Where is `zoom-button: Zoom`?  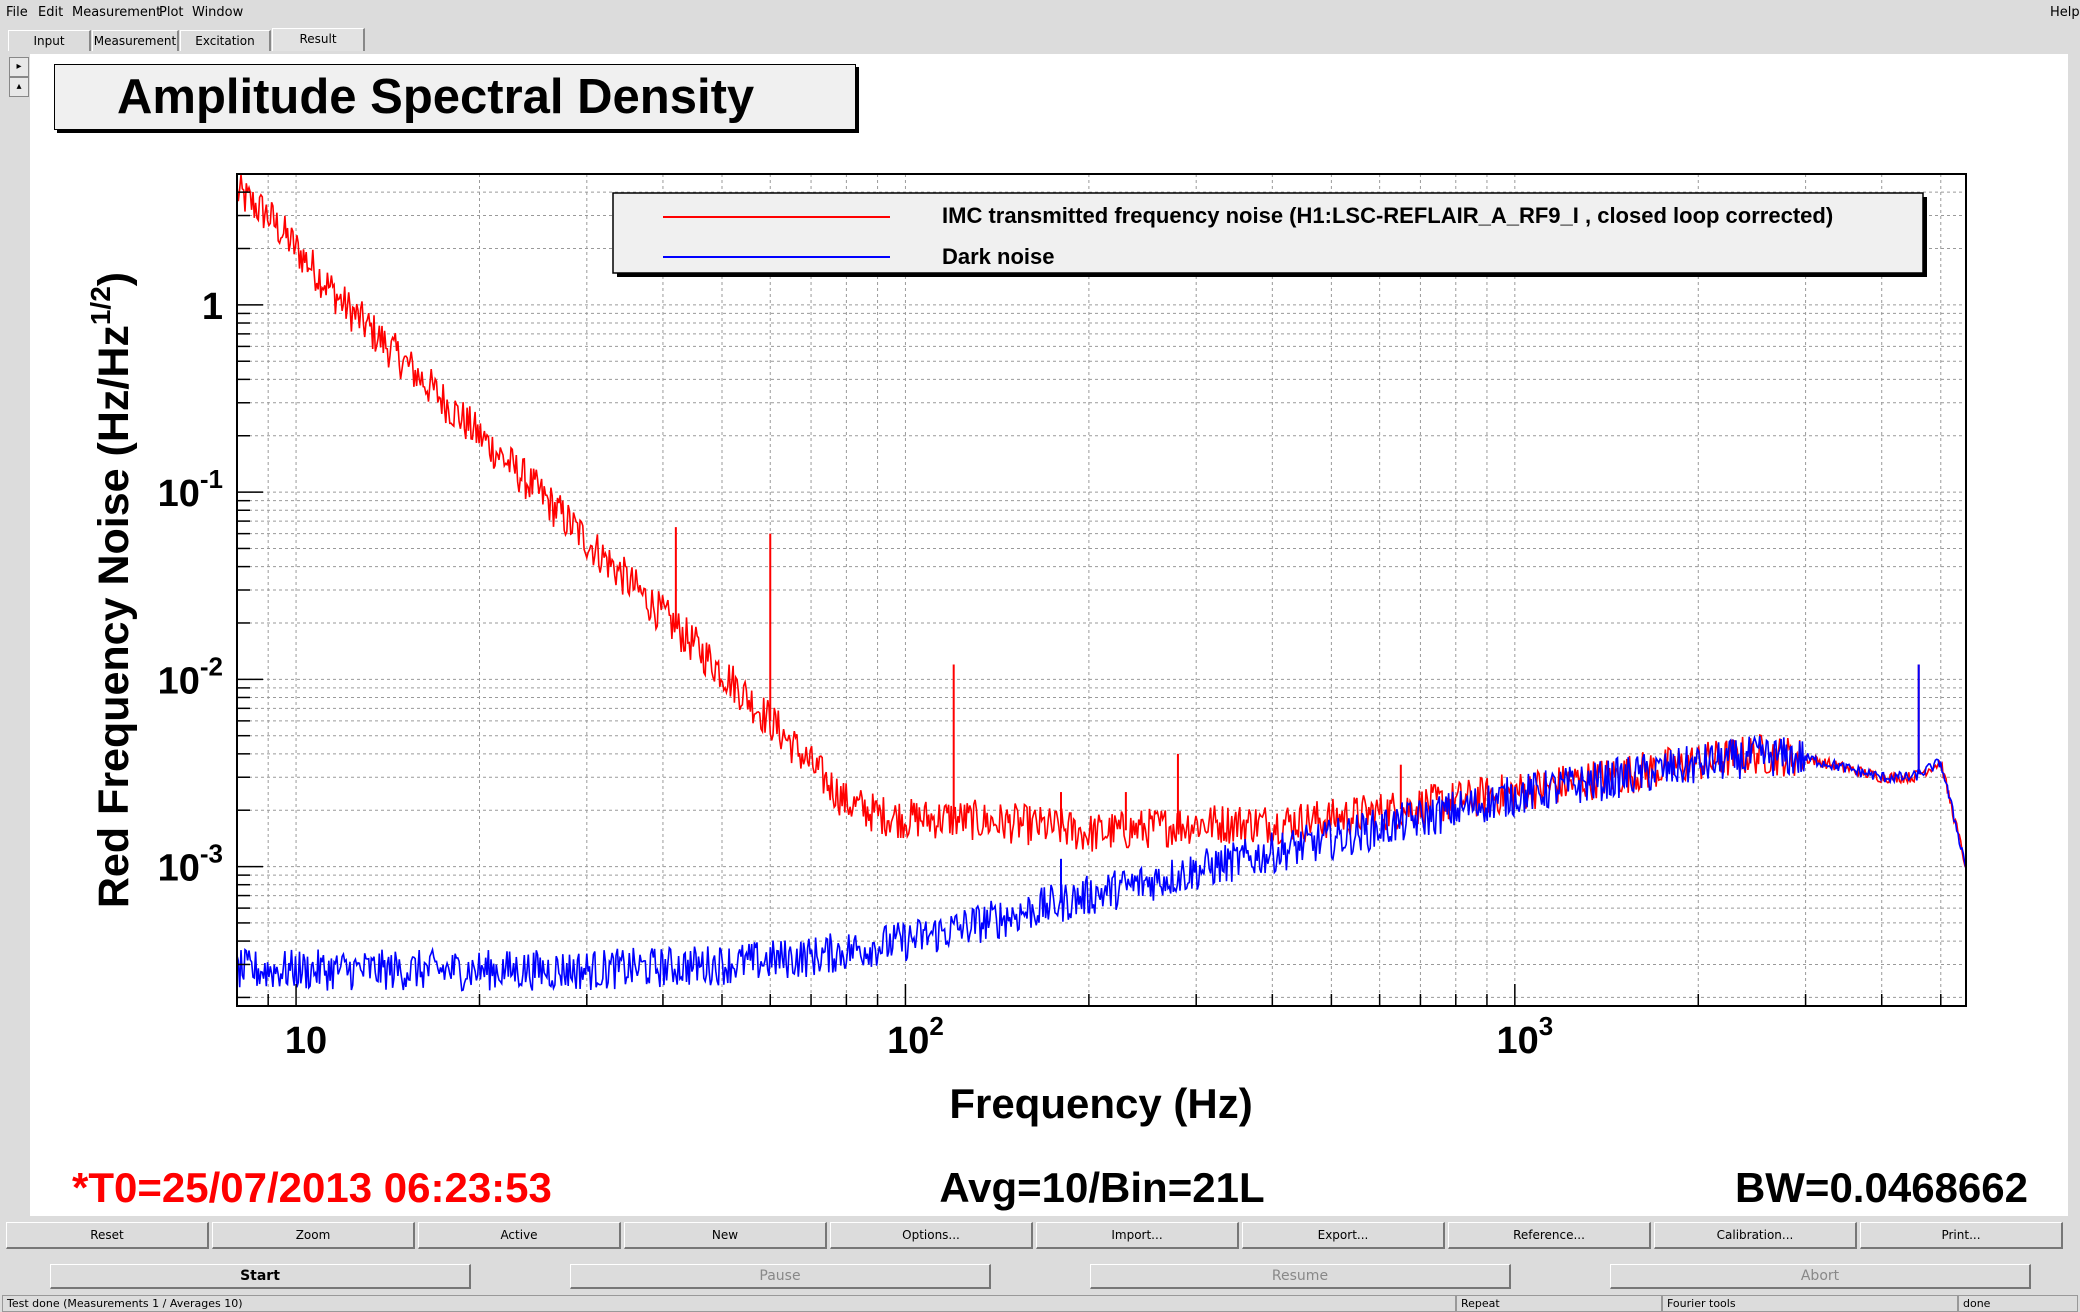 zoom-button: Zoom is located at coordinates (313, 1235).